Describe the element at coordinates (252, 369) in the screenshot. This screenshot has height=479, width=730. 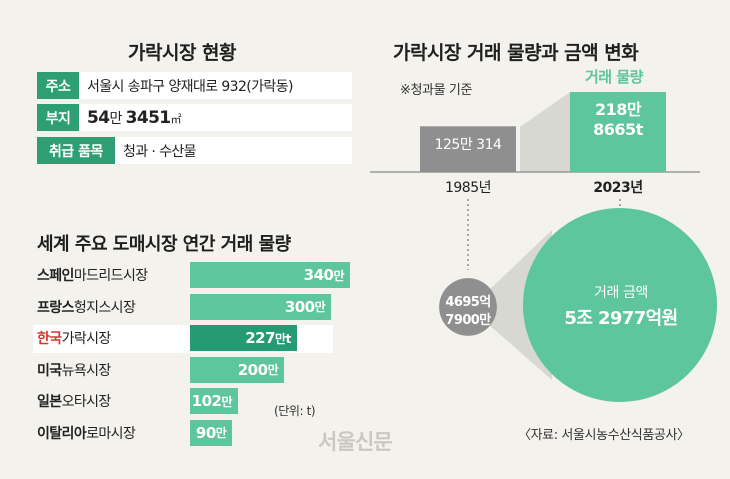
I see `bar-value-label: 200` at that location.